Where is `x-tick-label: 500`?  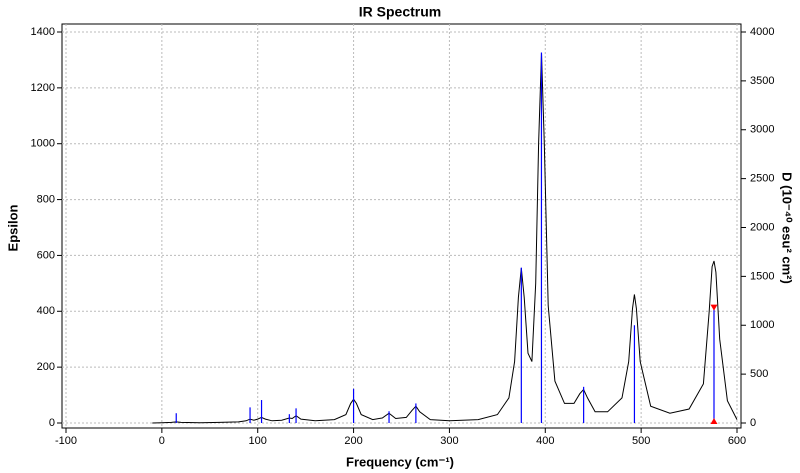 x-tick-label: 500 is located at coordinates (641, 441).